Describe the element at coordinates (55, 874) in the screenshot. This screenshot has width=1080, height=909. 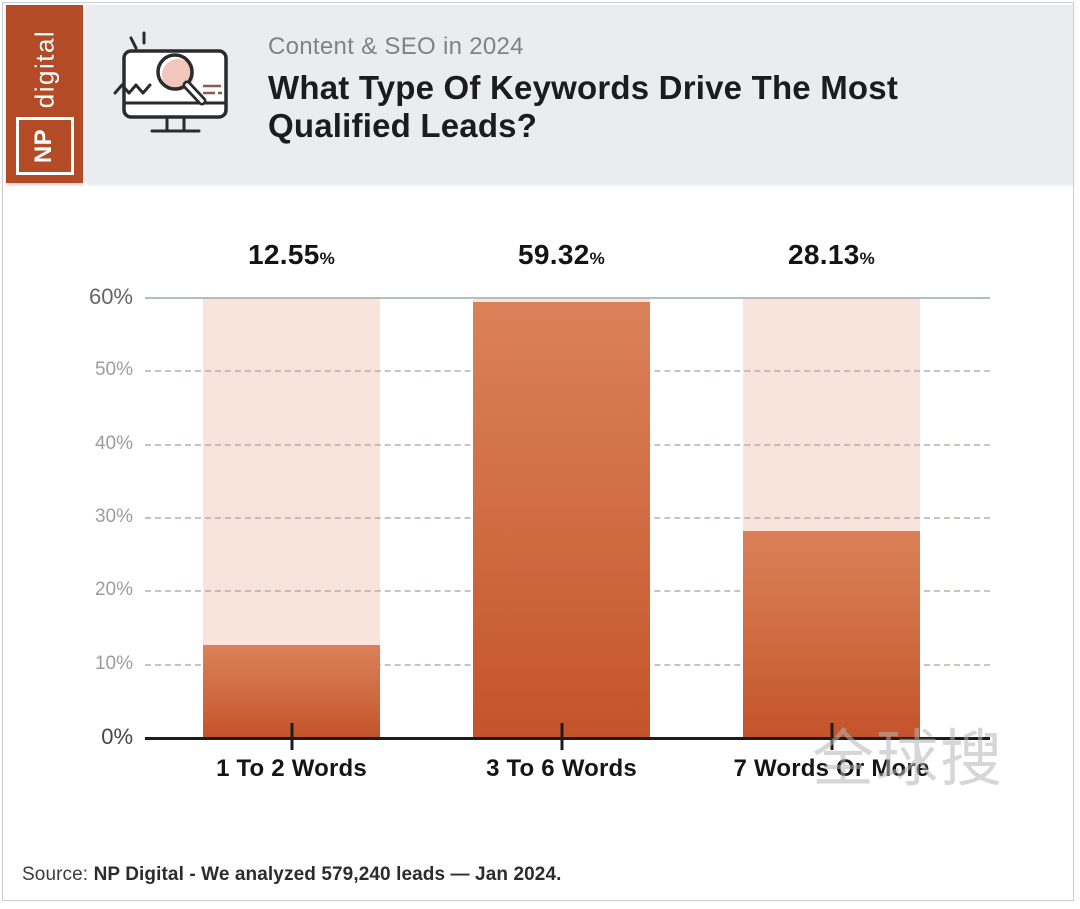
I see `source-prefix: Source:` at that location.